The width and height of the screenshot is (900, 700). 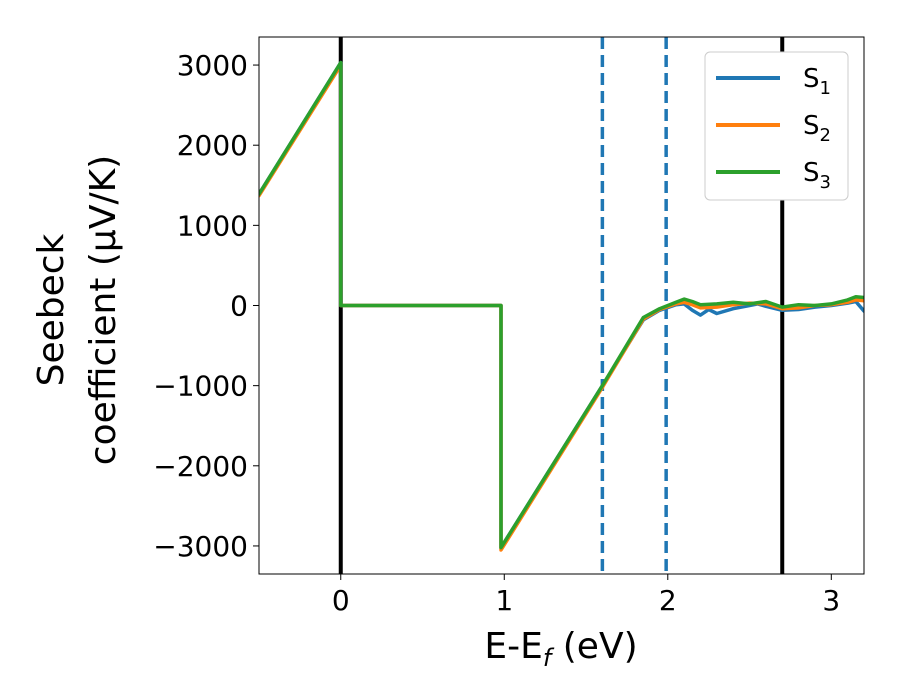 What do you see at coordinates (103, 310) in the screenshot?
I see `y-axis-label-line2: coefficient (μV/K)` at bounding box center [103, 310].